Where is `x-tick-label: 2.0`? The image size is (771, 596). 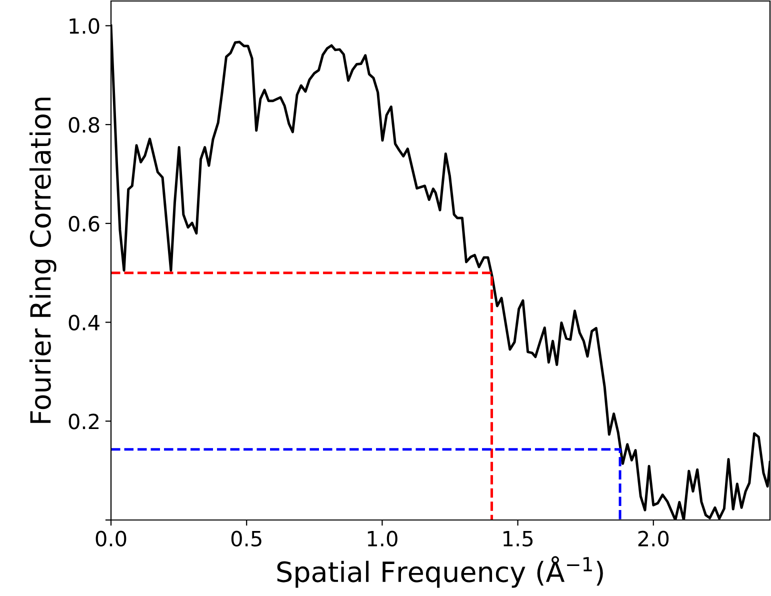
x-tick-label: 2.0 is located at coordinates (653, 538).